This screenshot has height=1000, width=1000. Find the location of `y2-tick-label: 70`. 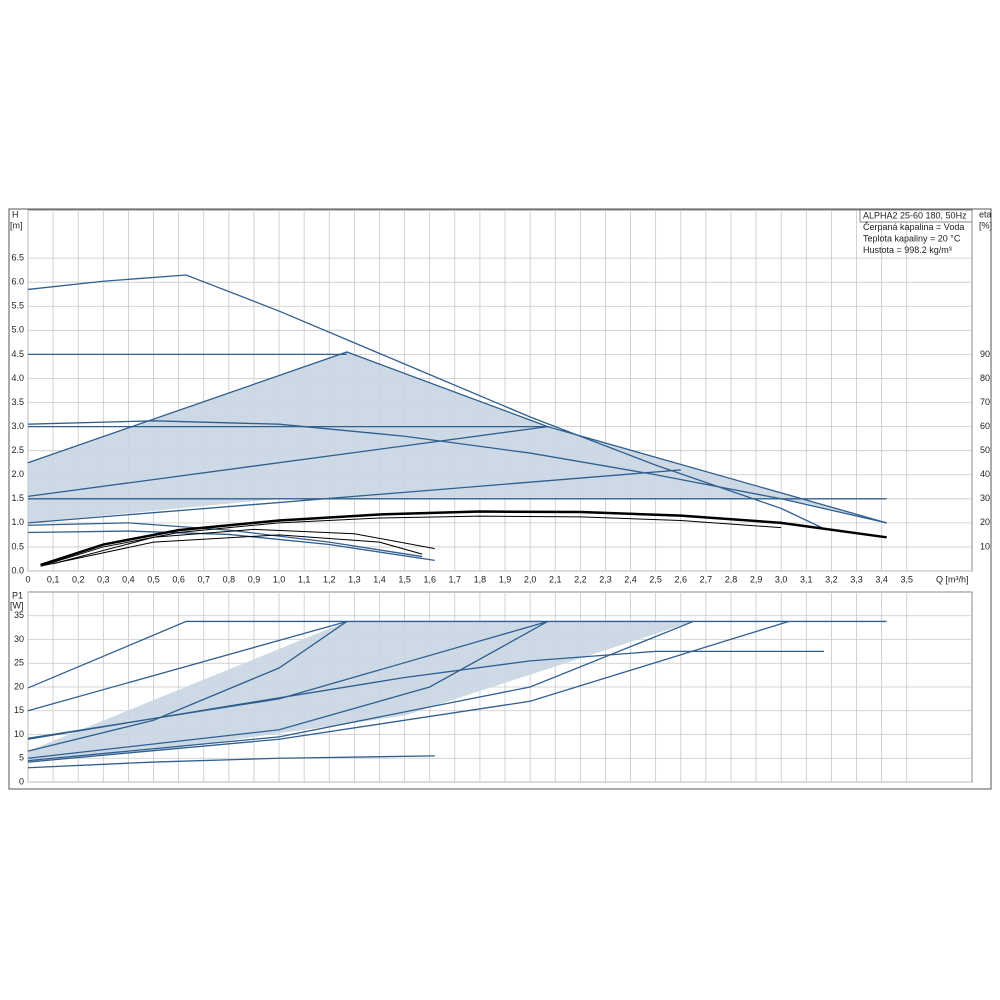

y2-tick-label: 70 is located at coordinates (985, 402).